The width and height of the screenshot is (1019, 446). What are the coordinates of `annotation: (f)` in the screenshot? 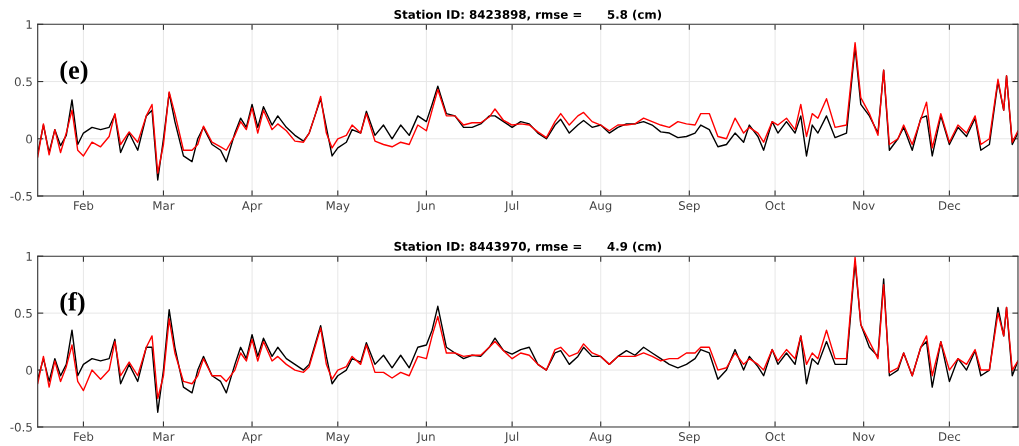 It's located at (72, 304).